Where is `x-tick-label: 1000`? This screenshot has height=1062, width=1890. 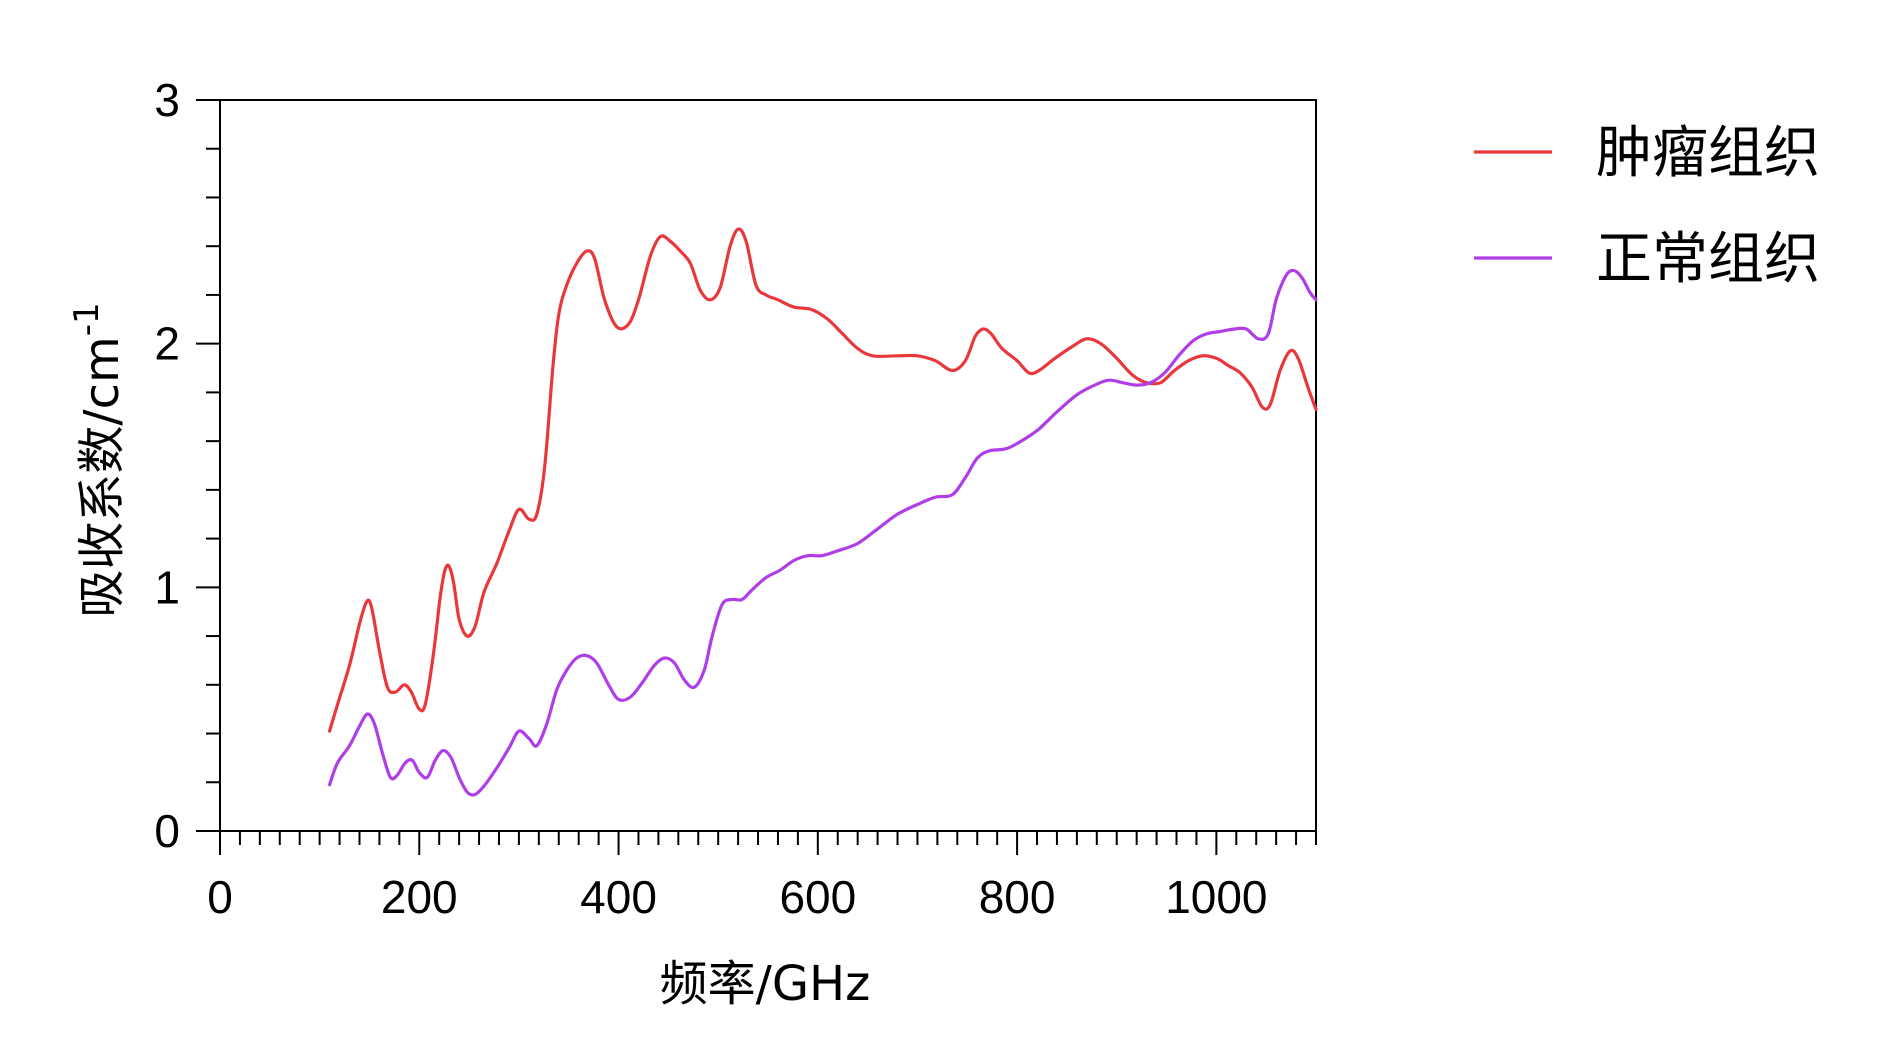 x-tick-label: 1000 is located at coordinates (1216, 897).